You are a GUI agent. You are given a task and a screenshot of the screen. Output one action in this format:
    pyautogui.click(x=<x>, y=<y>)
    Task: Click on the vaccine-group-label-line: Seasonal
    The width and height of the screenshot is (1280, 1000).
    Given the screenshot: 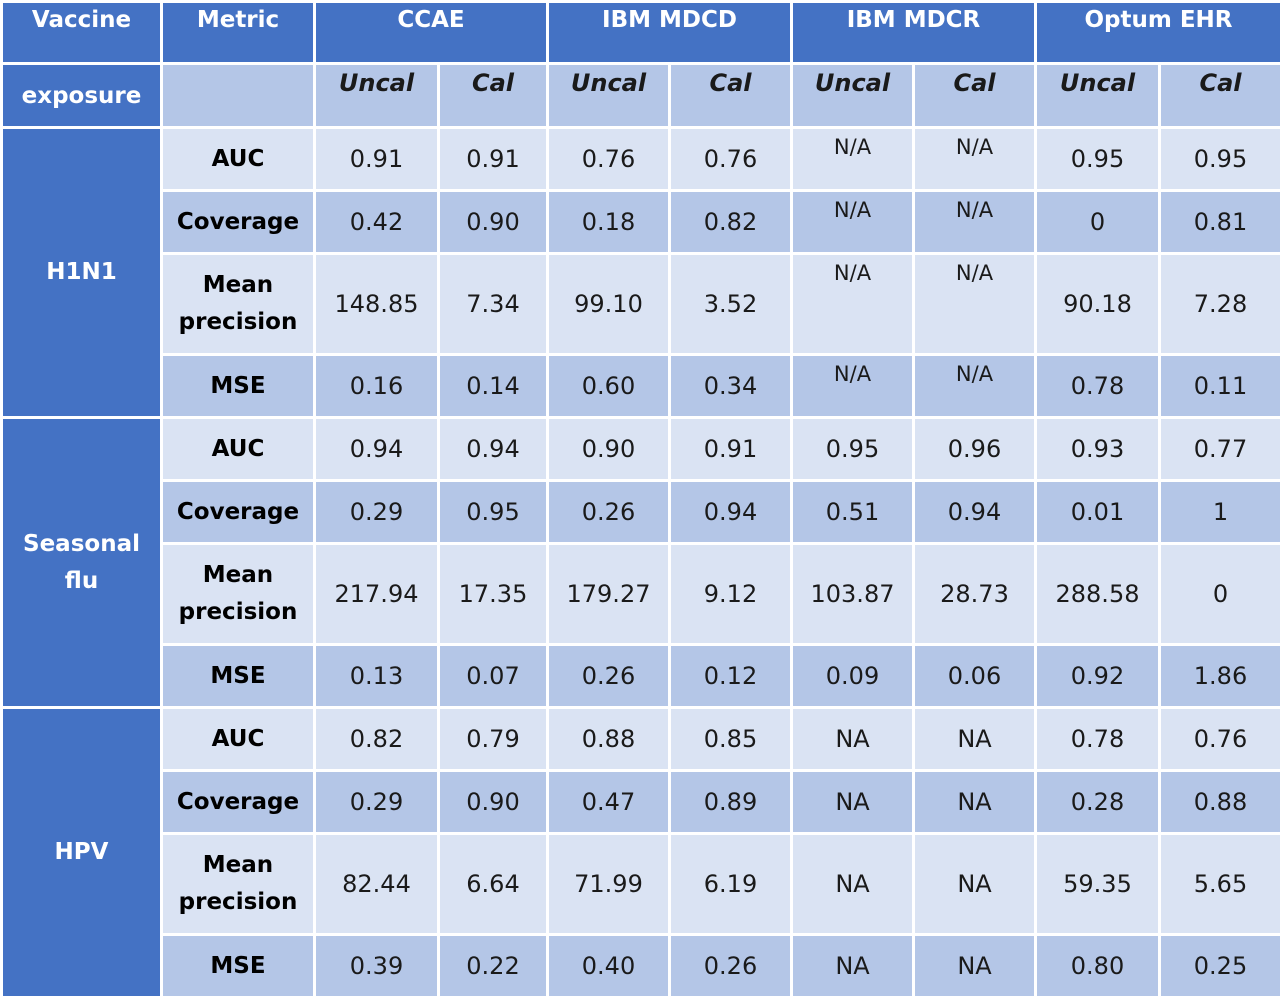 What is the action you would take?
    pyautogui.click(x=81, y=543)
    